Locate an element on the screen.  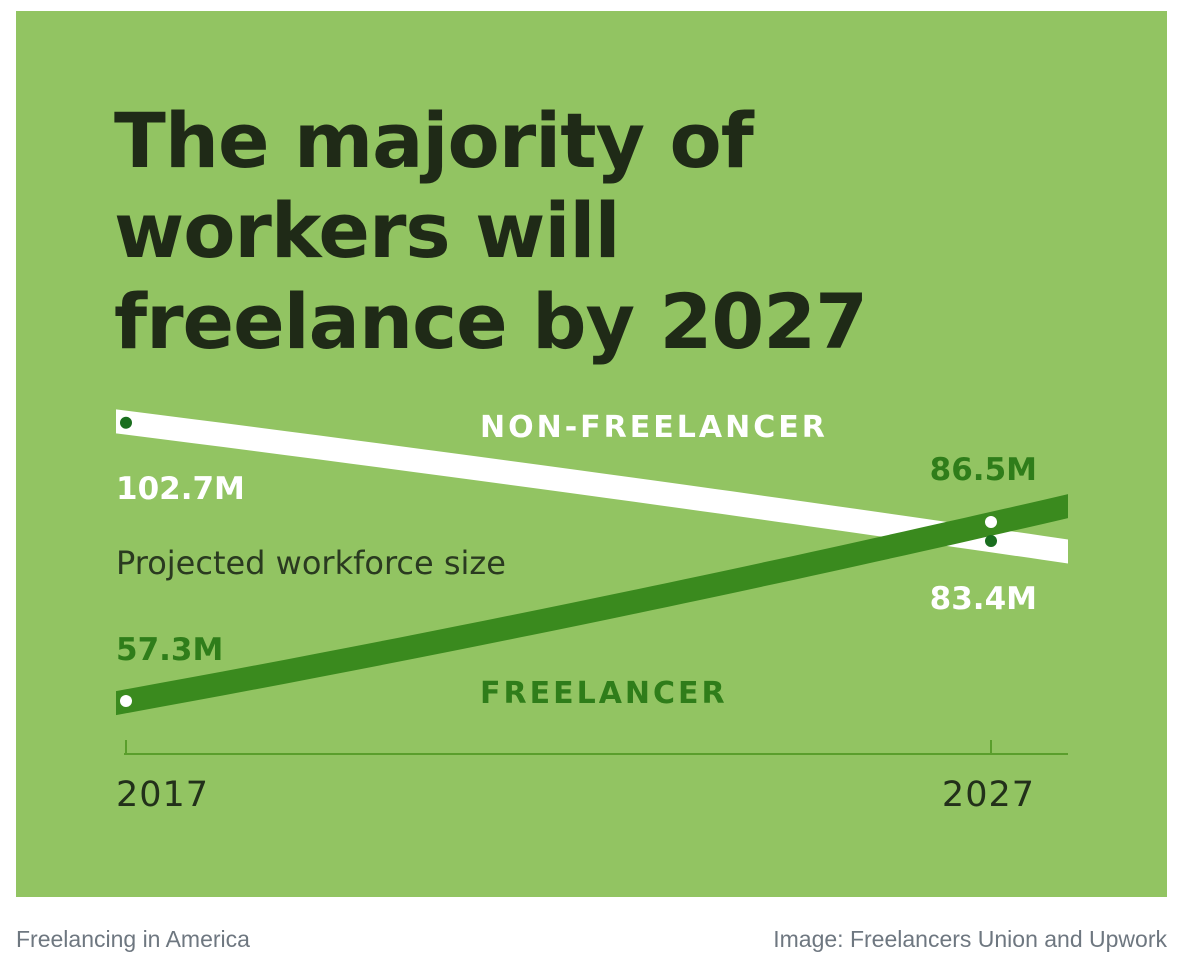
chart-title-line-1: The majority of is located at coordinates (434, 140).